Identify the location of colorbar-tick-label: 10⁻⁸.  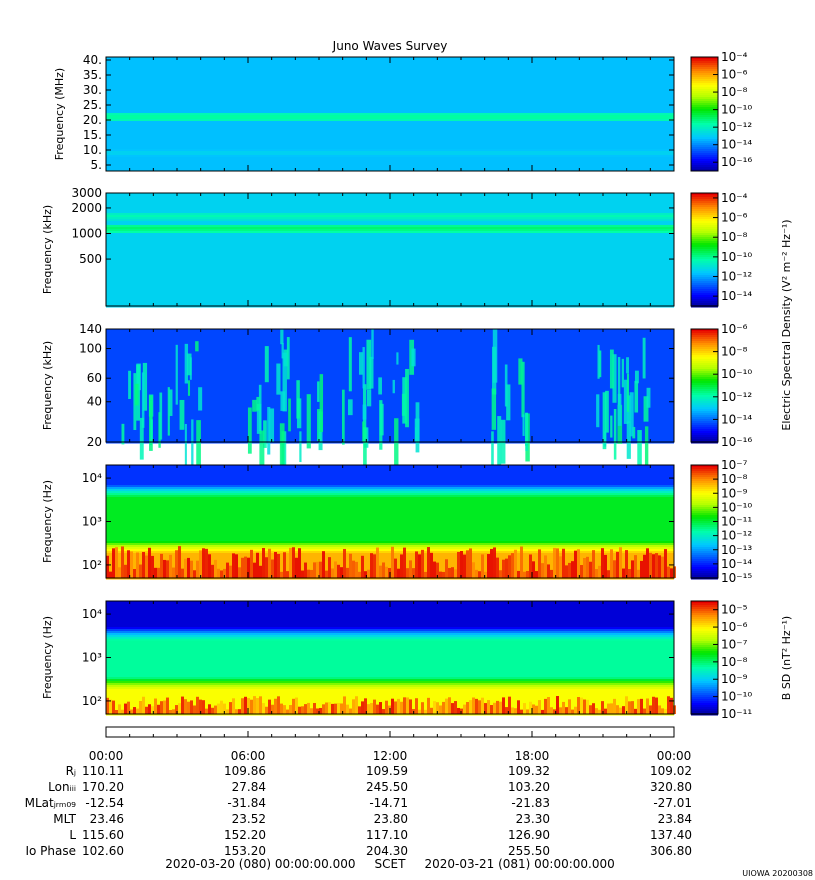
(734, 92).